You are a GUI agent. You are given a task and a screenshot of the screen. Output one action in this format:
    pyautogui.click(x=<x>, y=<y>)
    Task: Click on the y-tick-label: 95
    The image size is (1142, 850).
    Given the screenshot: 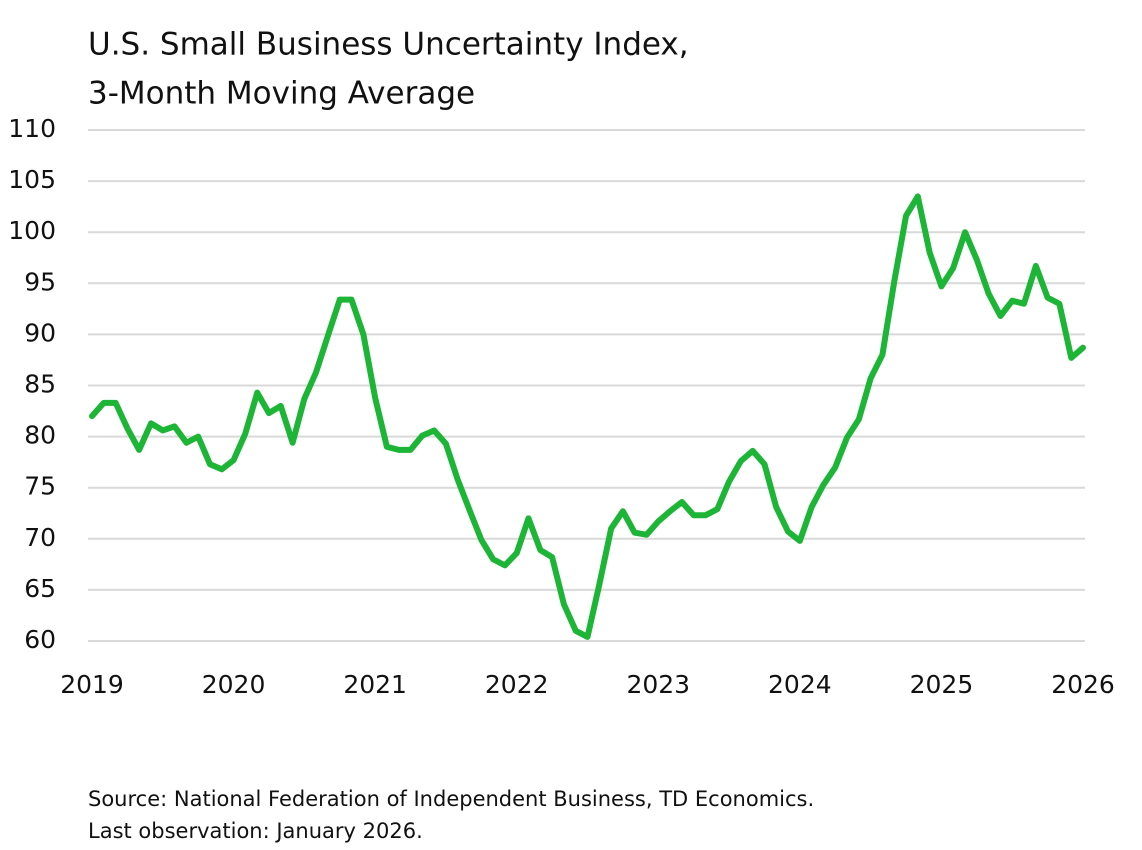 What is the action you would take?
    pyautogui.click(x=40, y=281)
    